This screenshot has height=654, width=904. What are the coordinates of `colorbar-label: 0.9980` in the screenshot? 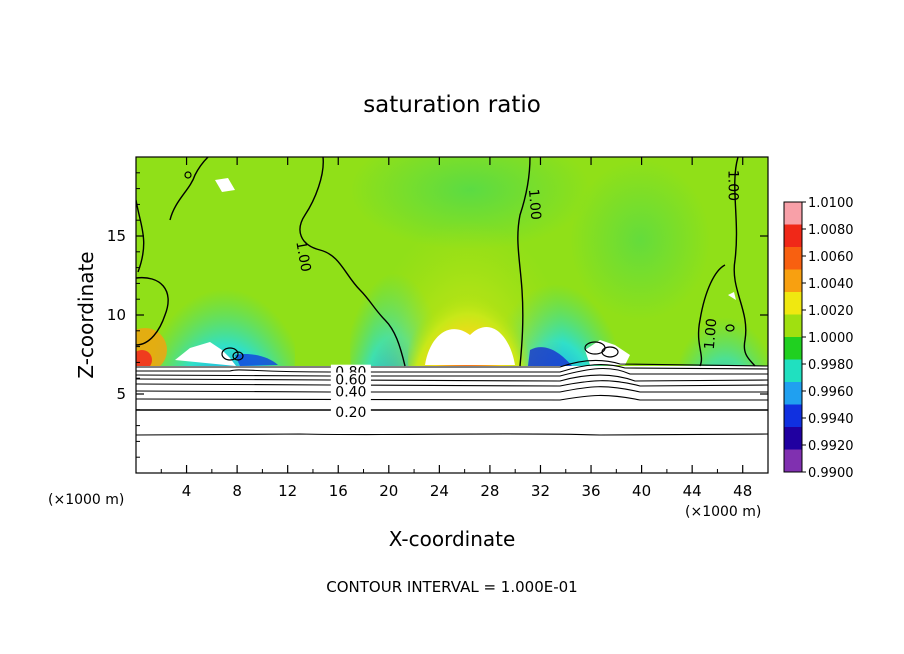 It's located at (831, 365).